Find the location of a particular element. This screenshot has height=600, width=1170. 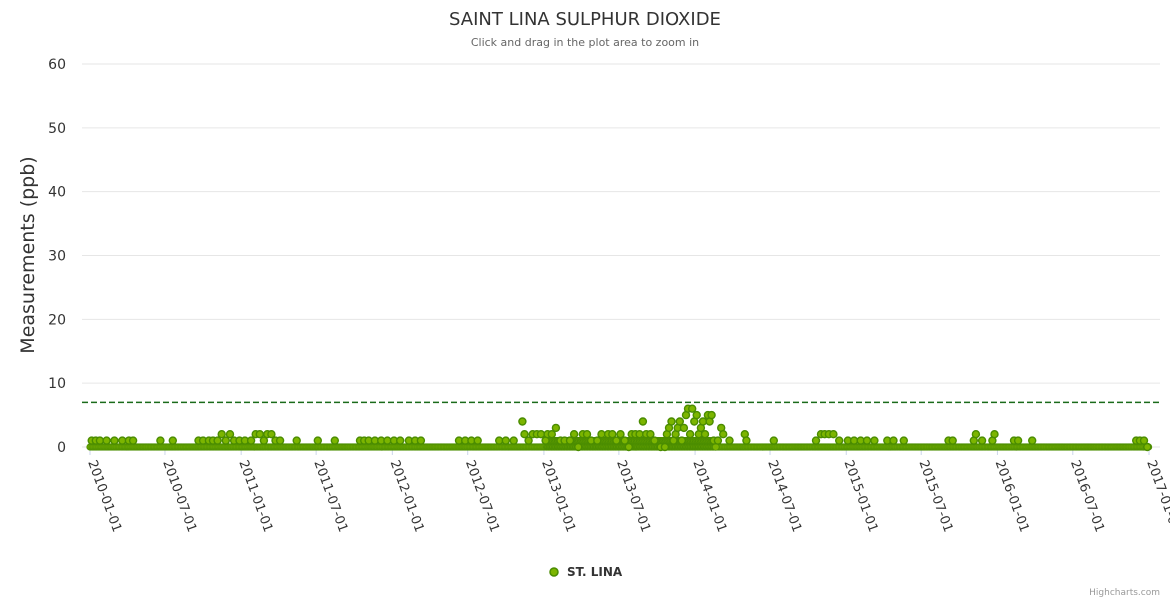

legend: ST. LINA is located at coordinates (586, 572).